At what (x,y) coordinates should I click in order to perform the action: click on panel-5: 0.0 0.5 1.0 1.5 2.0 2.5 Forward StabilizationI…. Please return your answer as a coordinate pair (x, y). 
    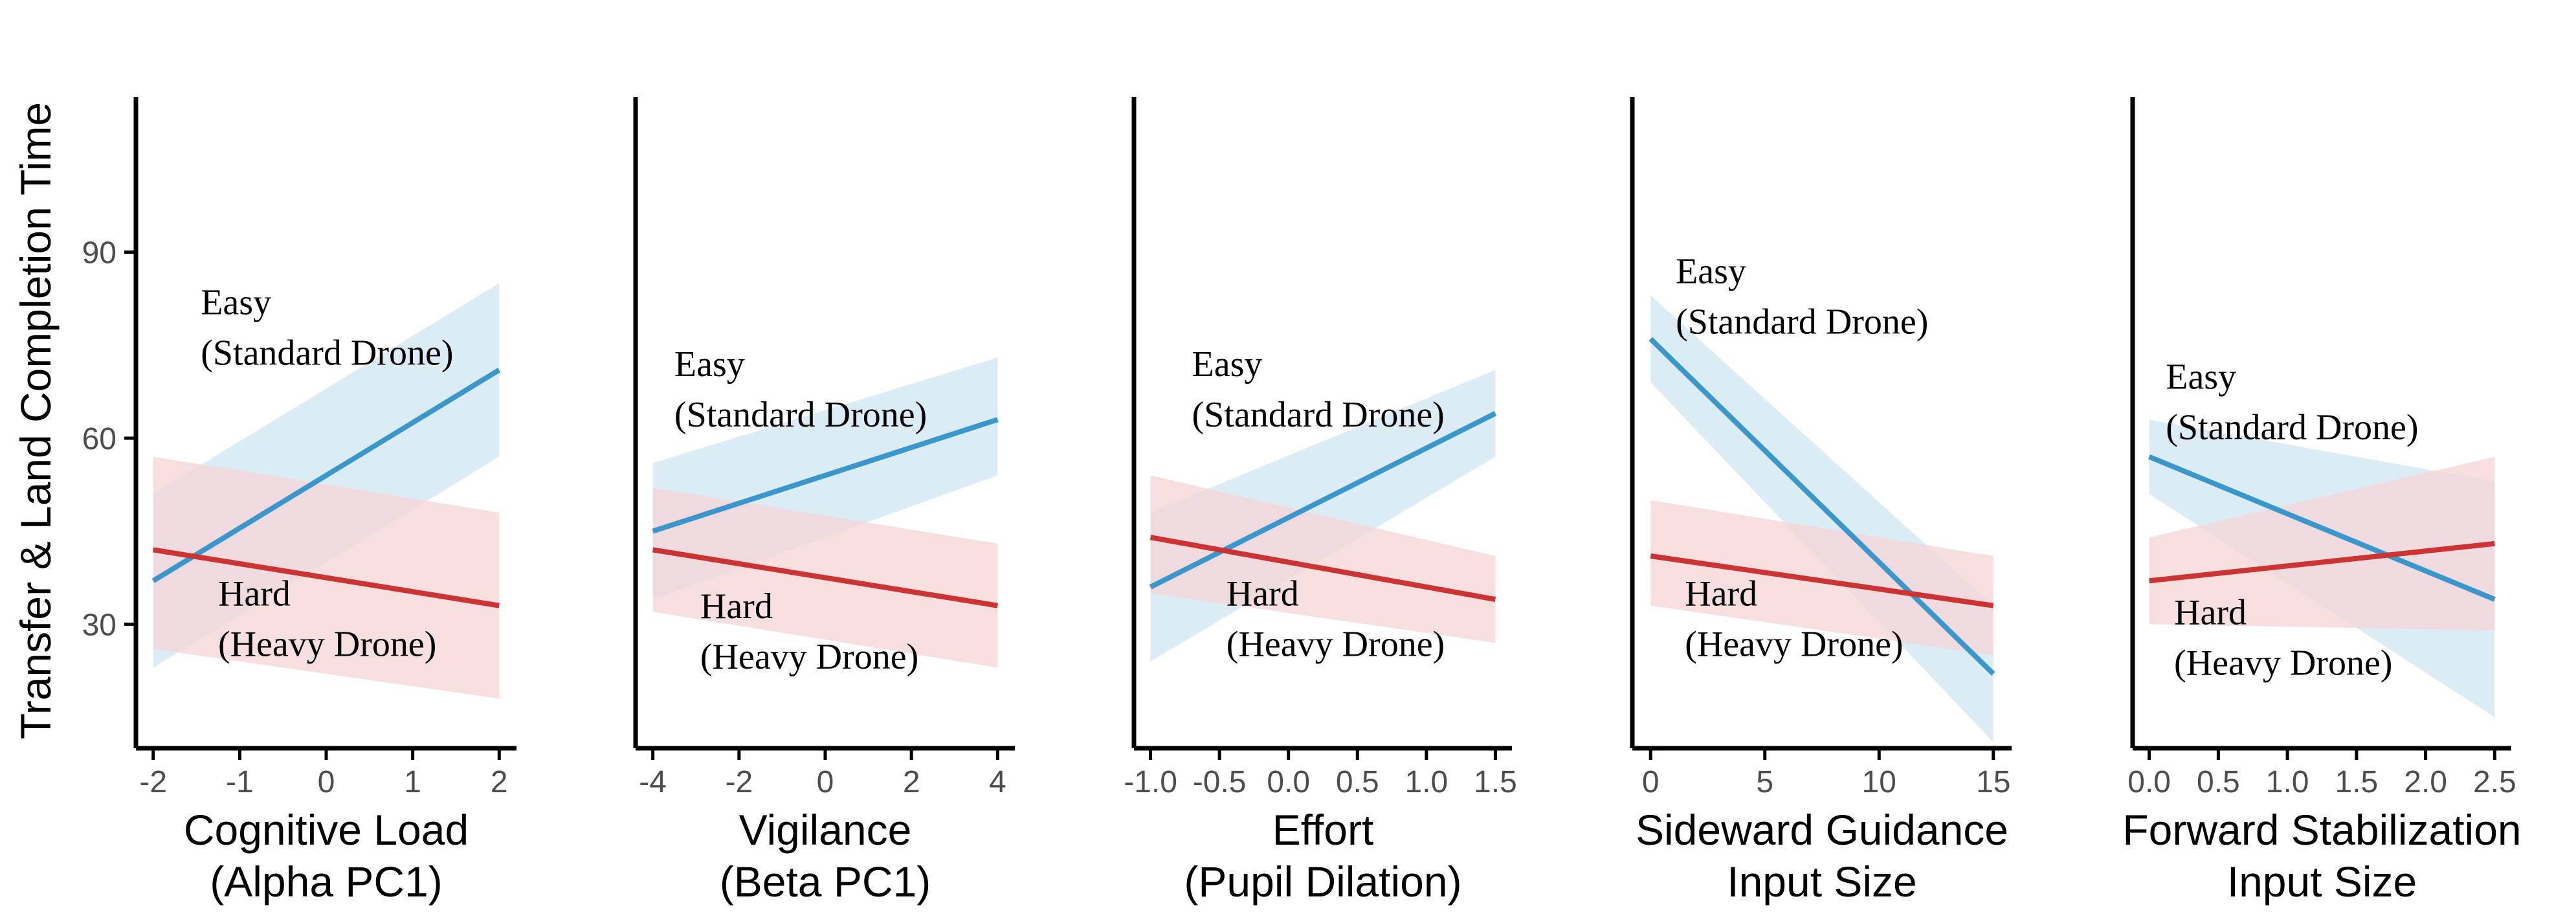
    Looking at the image, I should click on (2322, 501).